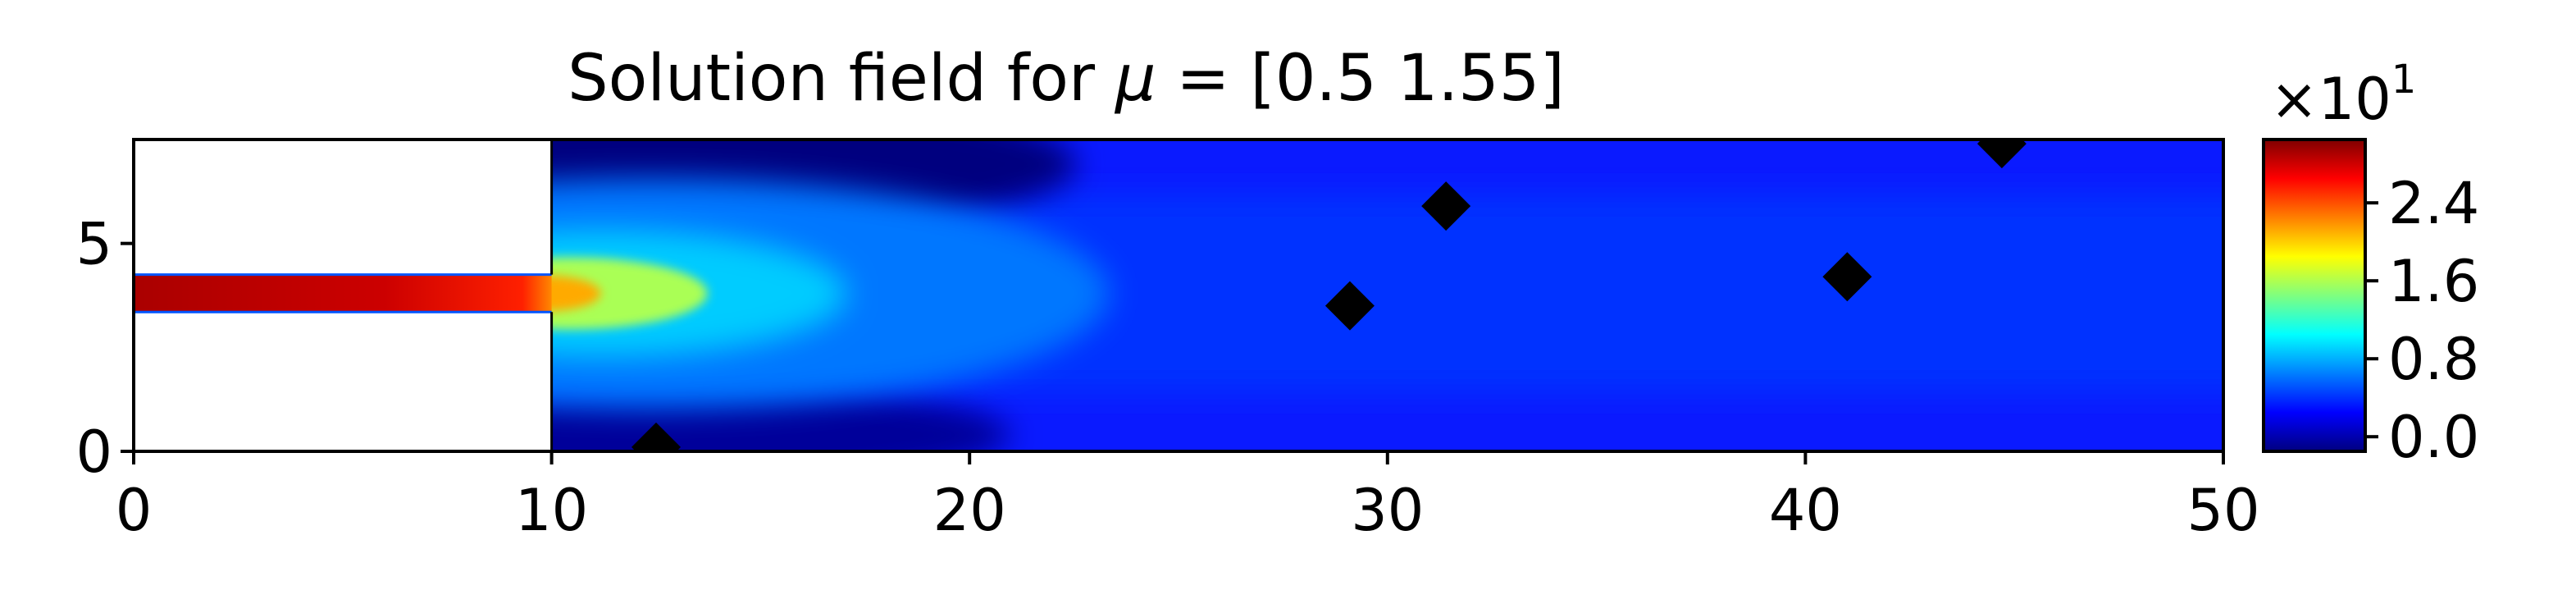 Image resolution: width=2576 pixels, height=613 pixels. What do you see at coordinates (1135, 79) in the screenshot?
I see `title-mu-symbol: μ` at bounding box center [1135, 79].